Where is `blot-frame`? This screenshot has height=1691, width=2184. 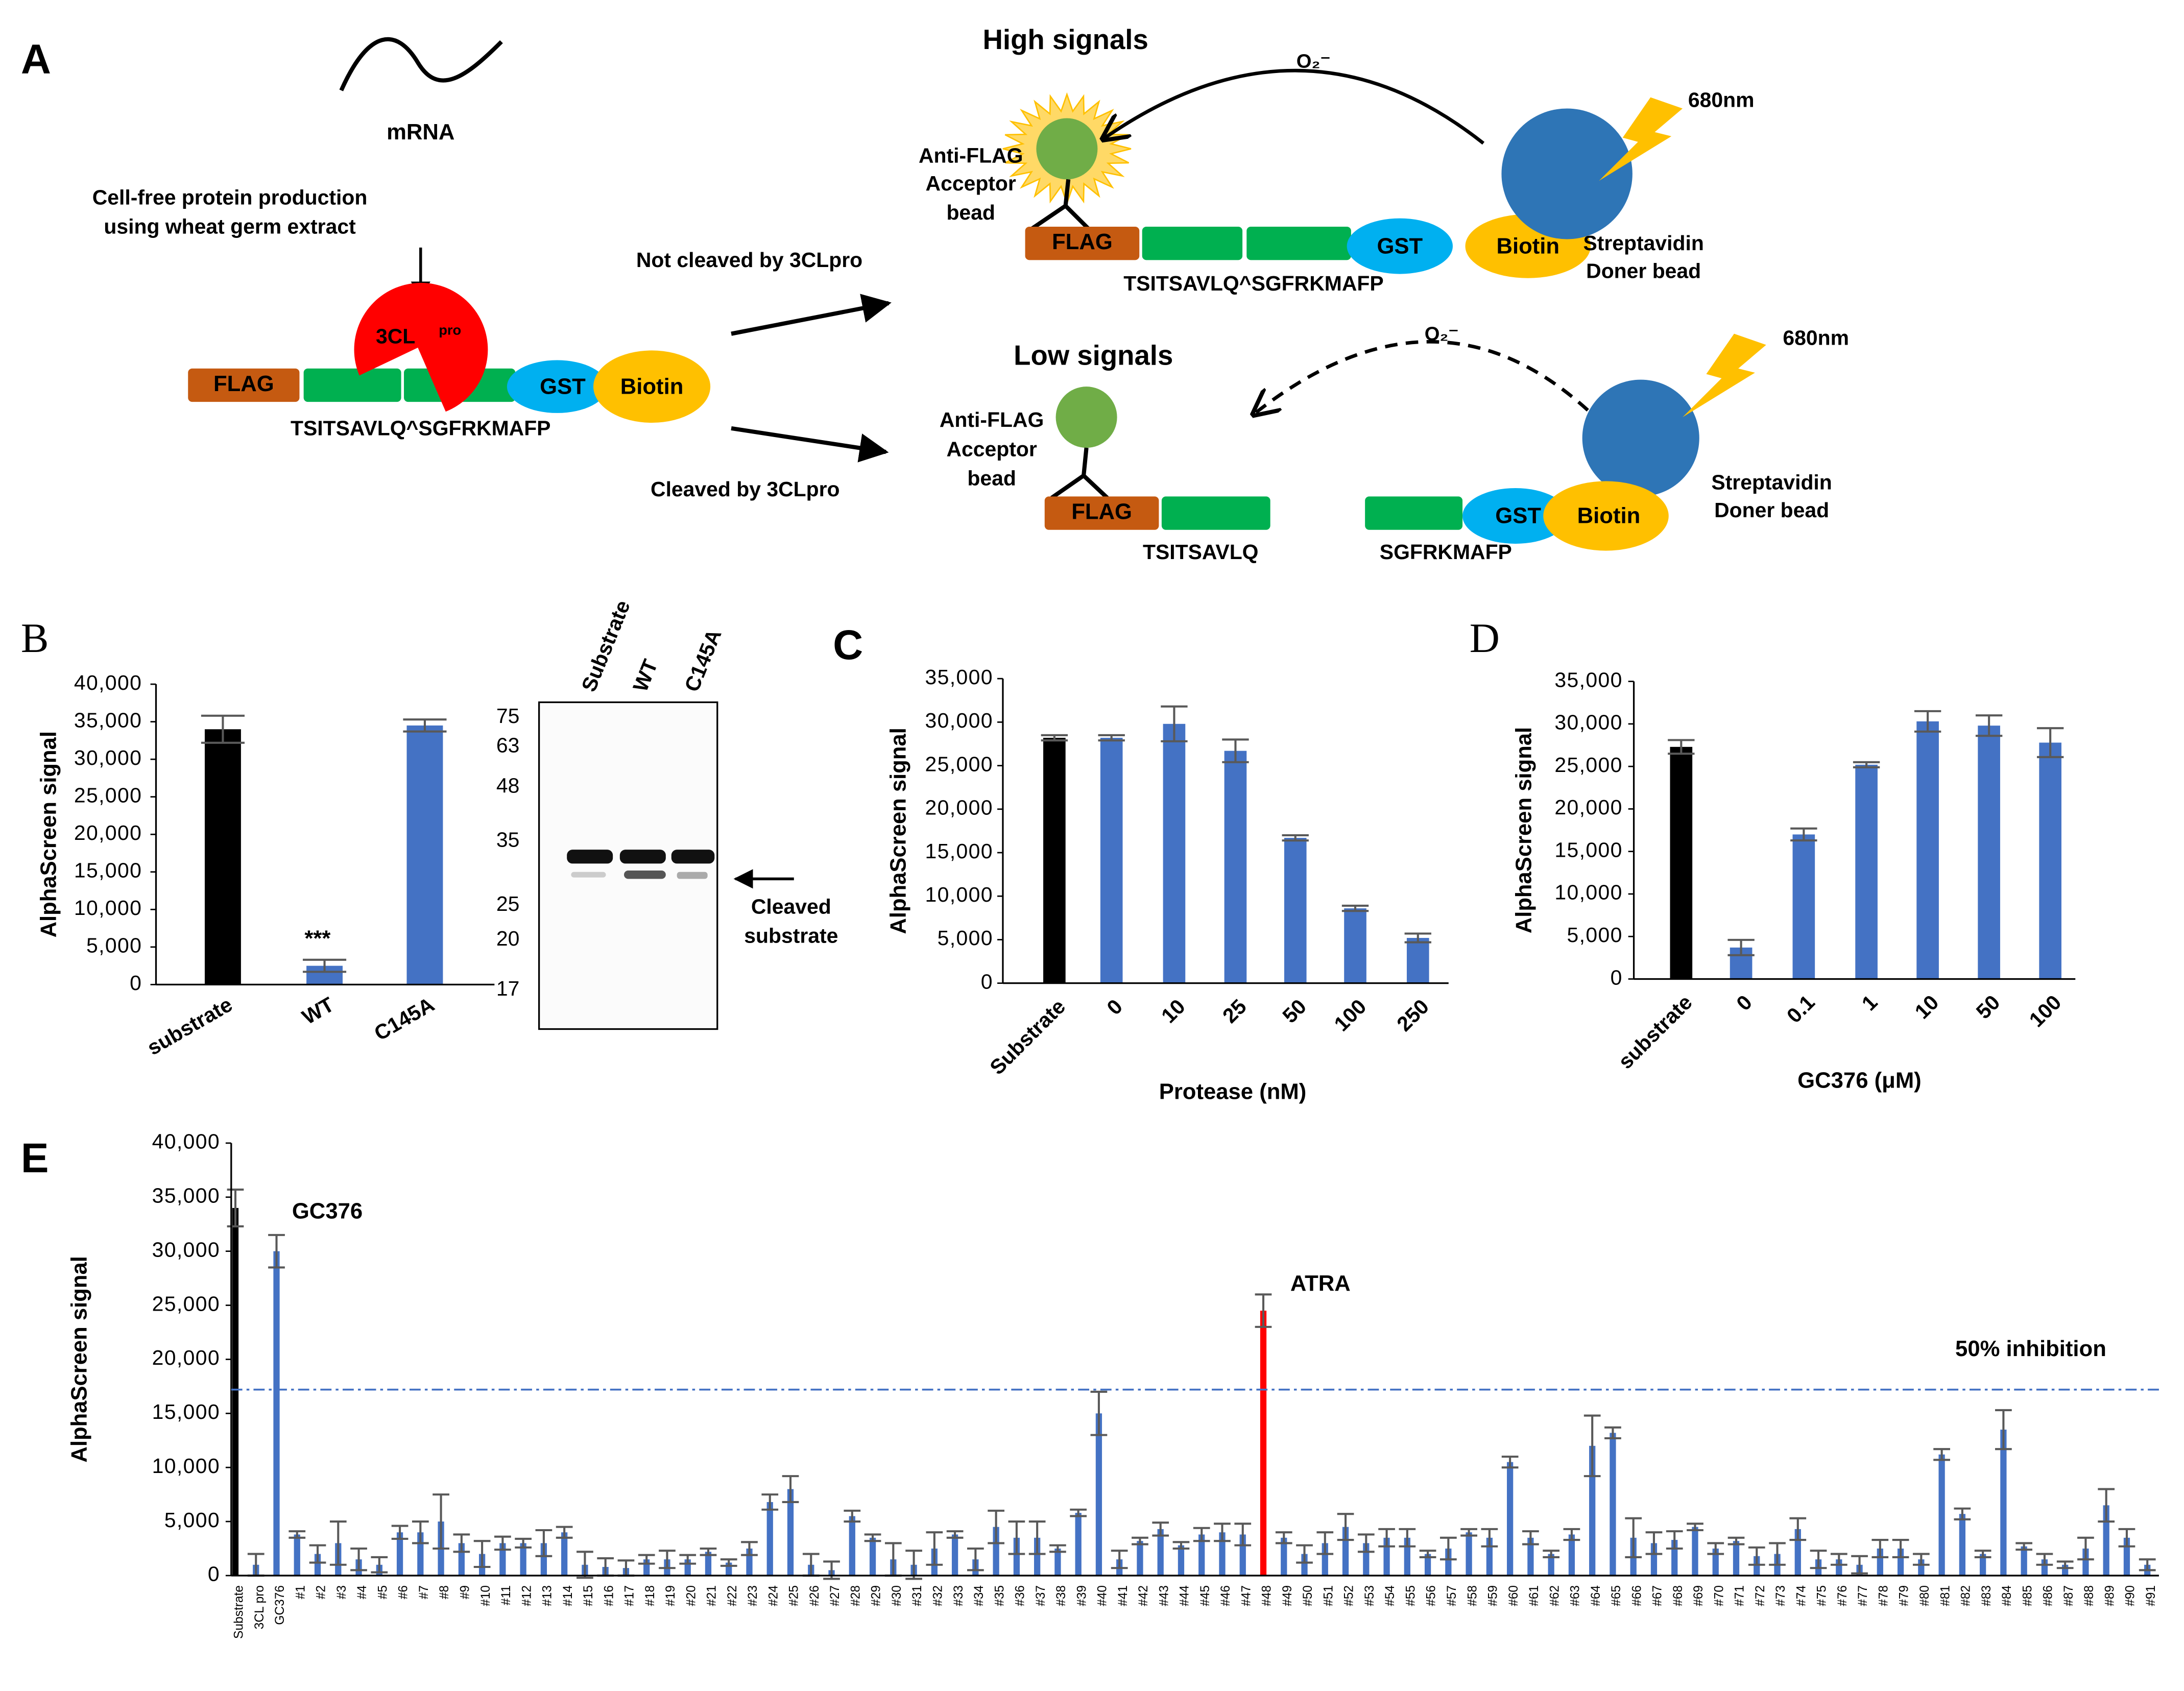
blot-frame is located at coordinates (628, 865).